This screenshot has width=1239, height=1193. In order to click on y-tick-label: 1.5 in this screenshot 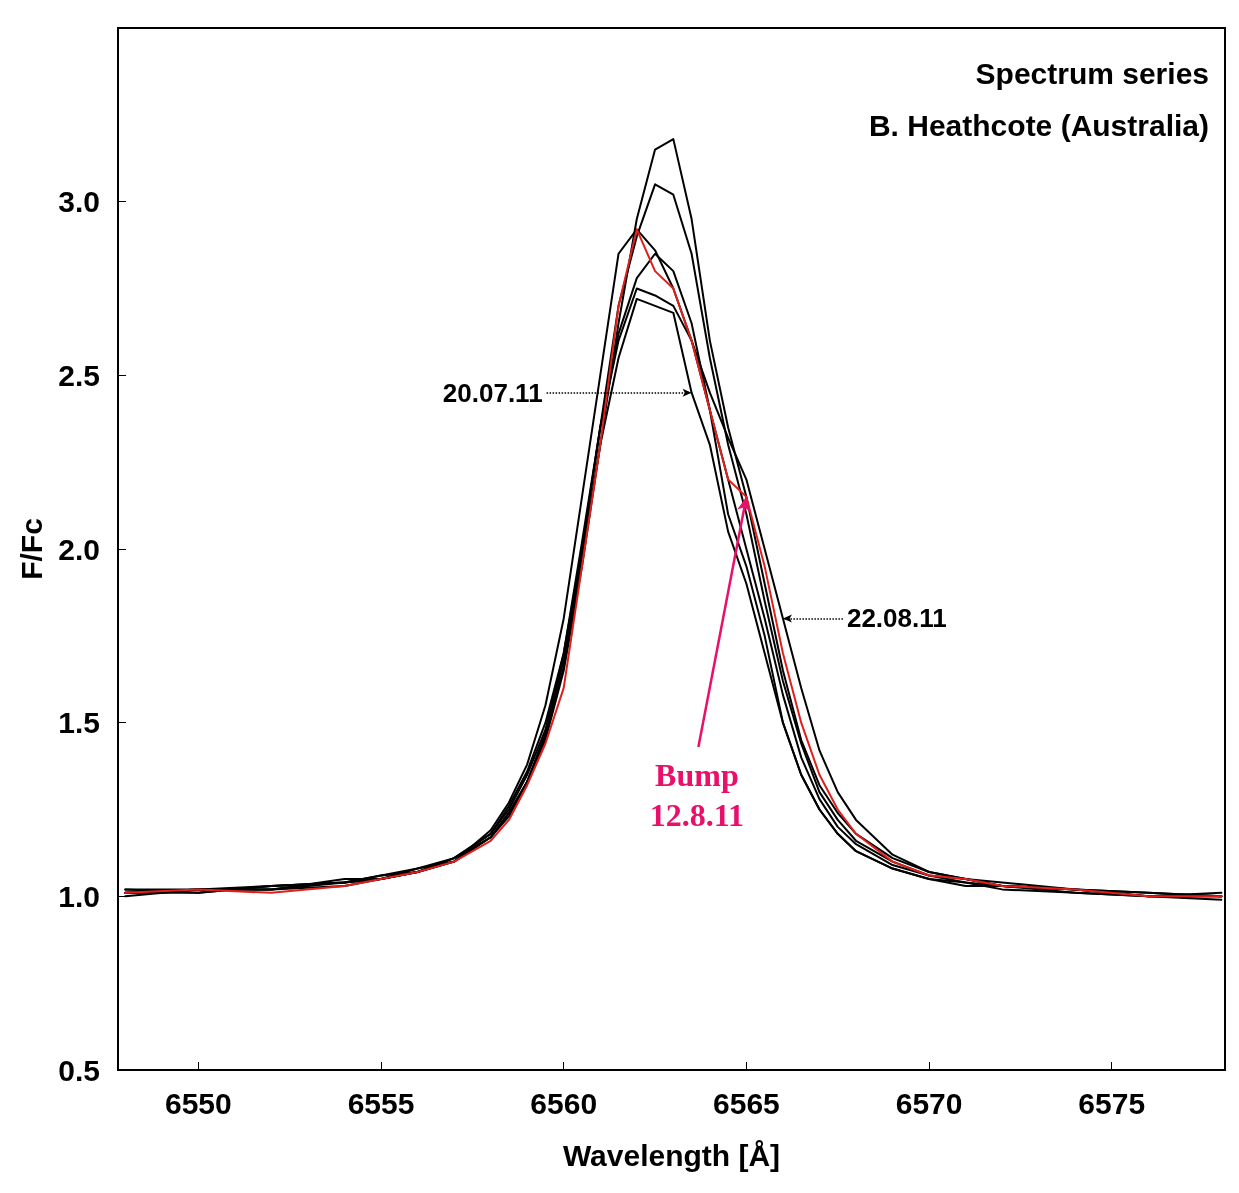, I will do `click(79, 723)`.